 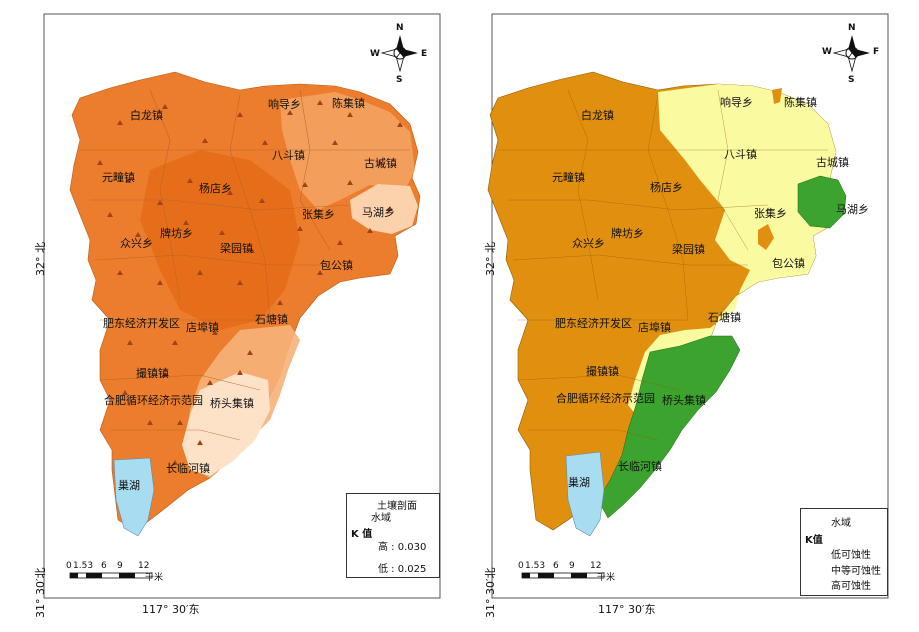 What do you see at coordinates (220, 240) in the screenshot?
I see `k-high-center` at bounding box center [220, 240].